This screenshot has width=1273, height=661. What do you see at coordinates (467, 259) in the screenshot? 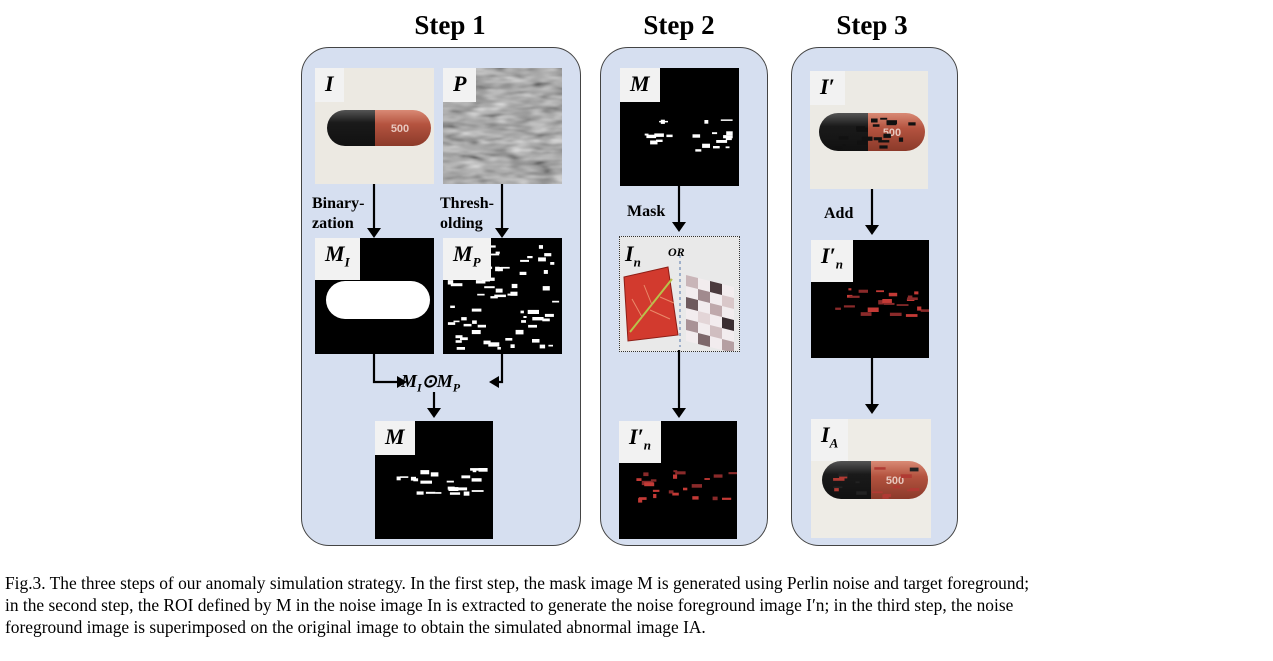
I see `label-MP: MP` at bounding box center [467, 259].